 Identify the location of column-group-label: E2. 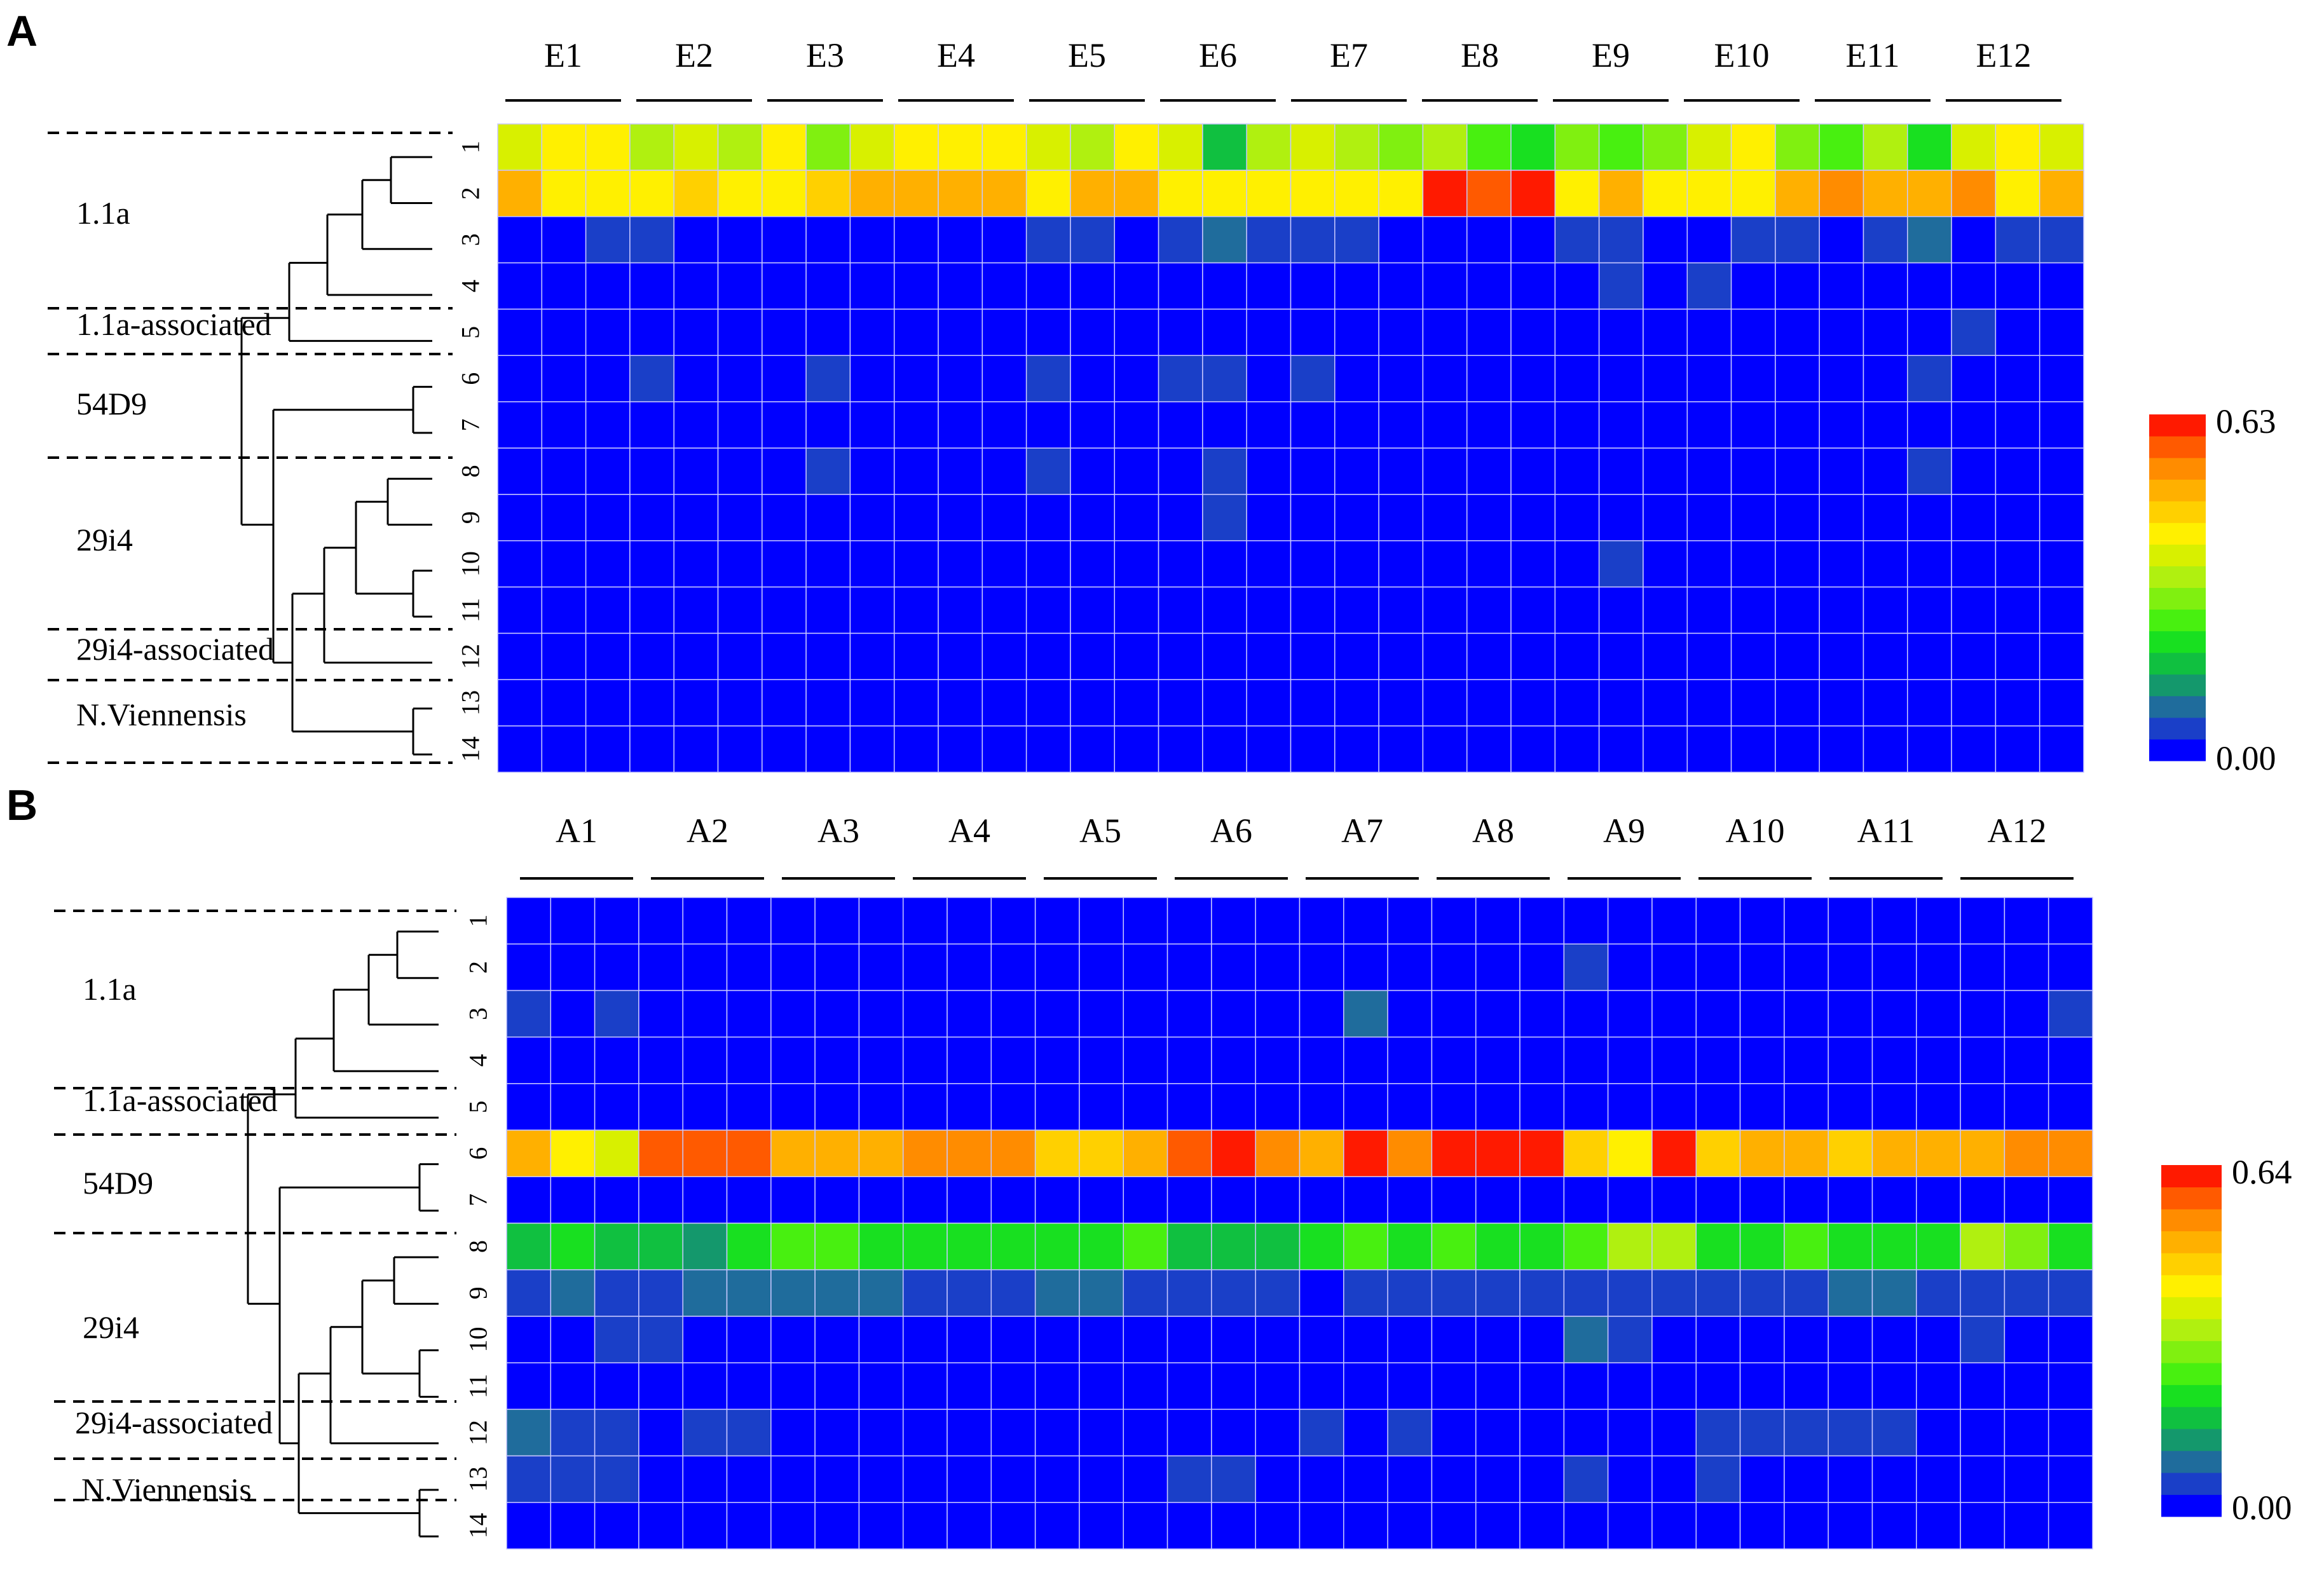
(694, 55).